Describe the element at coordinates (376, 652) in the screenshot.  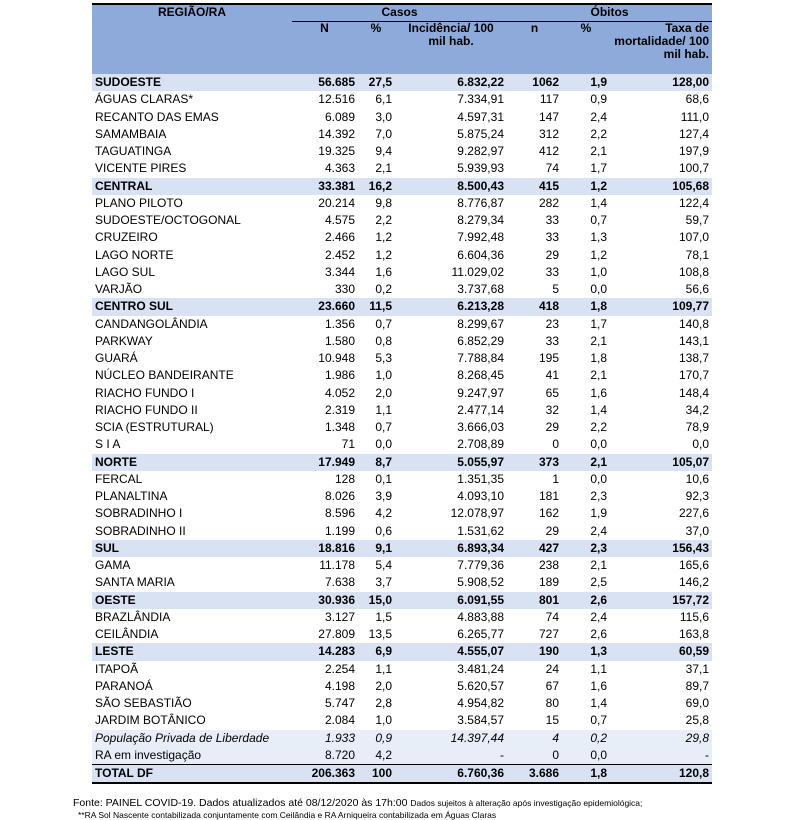
I see `cell-pct: 6,9` at that location.